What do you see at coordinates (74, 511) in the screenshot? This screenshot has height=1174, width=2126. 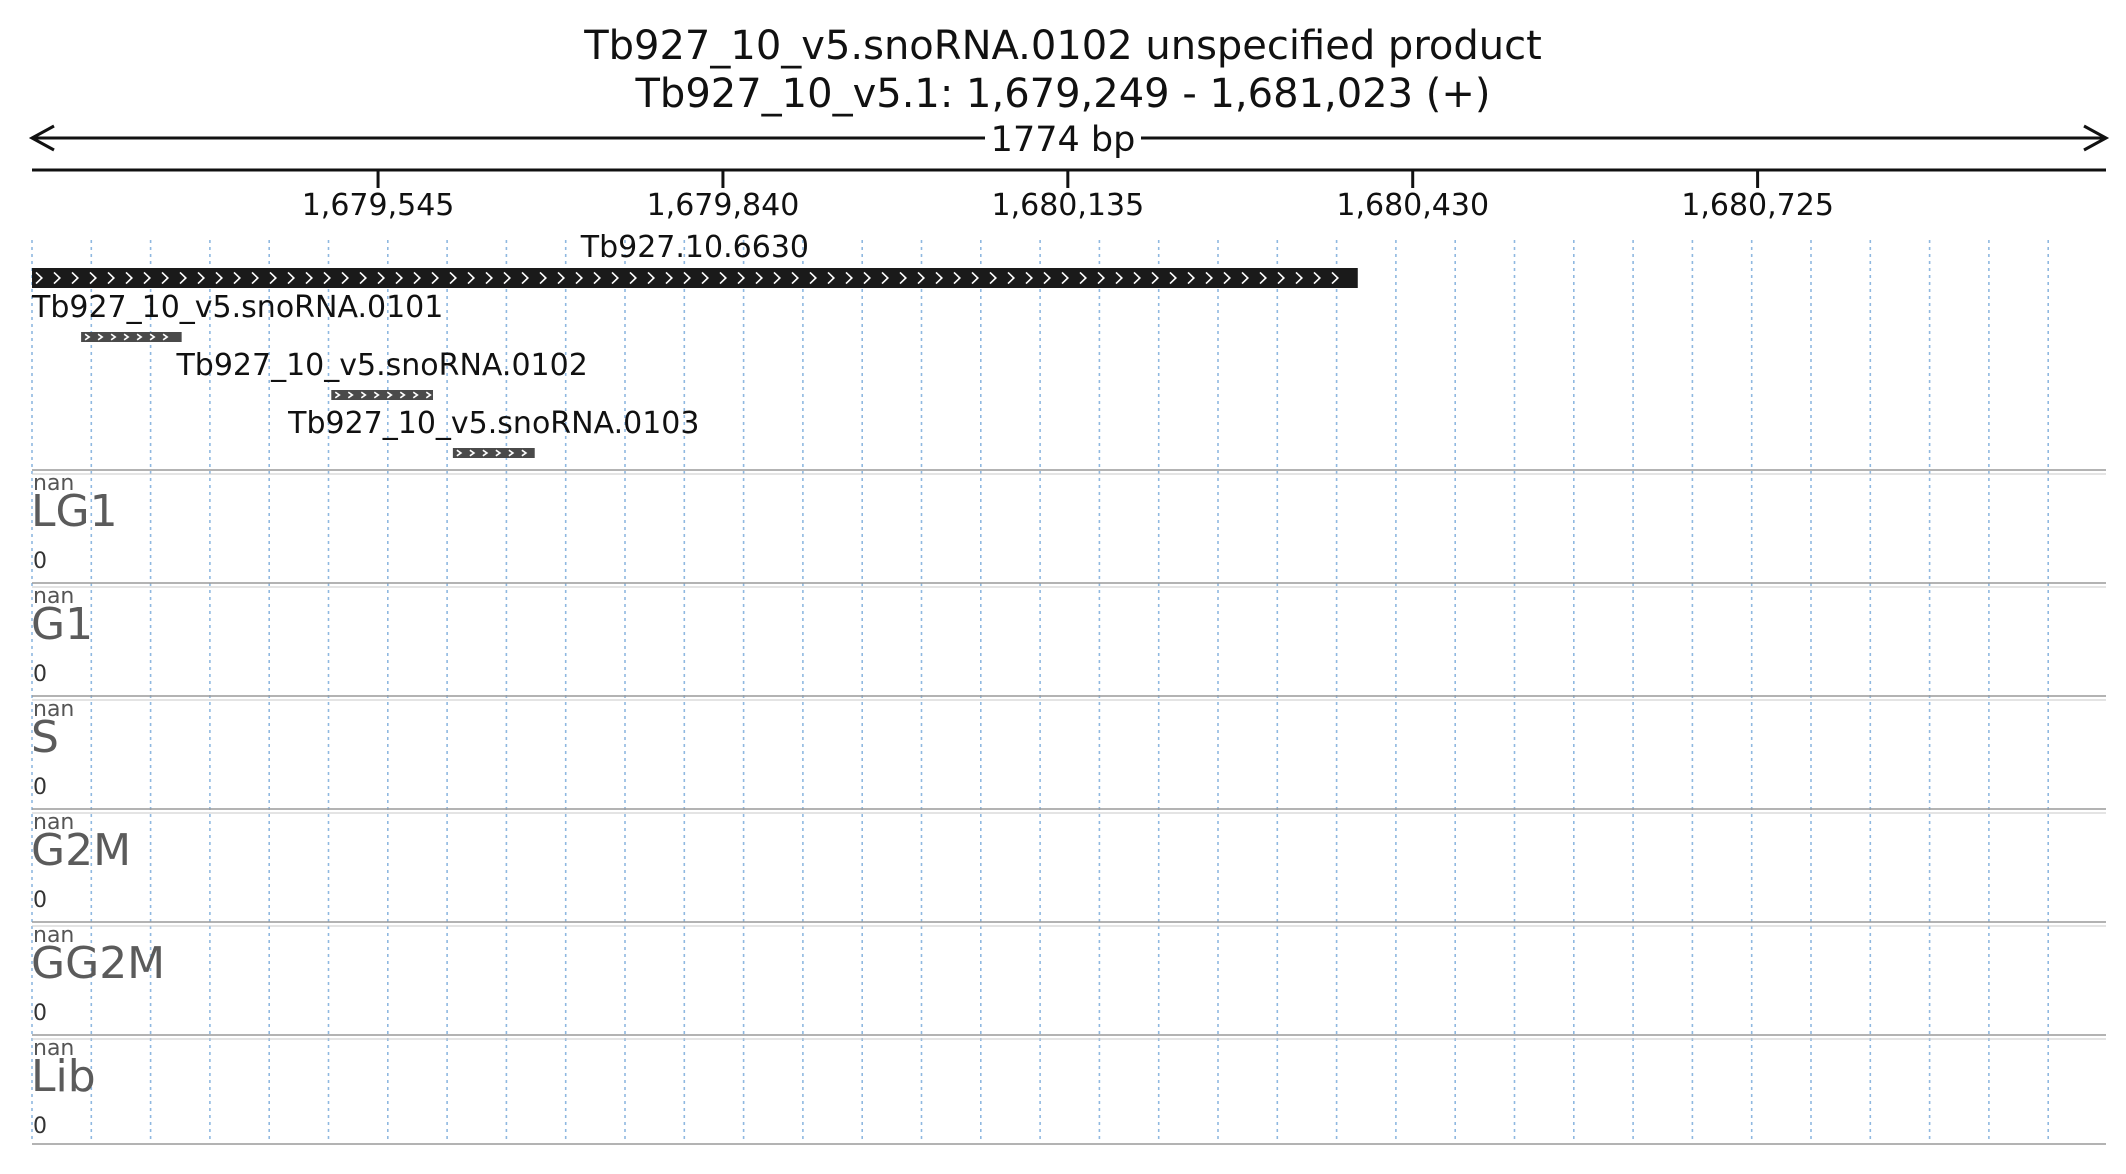 I see `track-name: LG1` at bounding box center [74, 511].